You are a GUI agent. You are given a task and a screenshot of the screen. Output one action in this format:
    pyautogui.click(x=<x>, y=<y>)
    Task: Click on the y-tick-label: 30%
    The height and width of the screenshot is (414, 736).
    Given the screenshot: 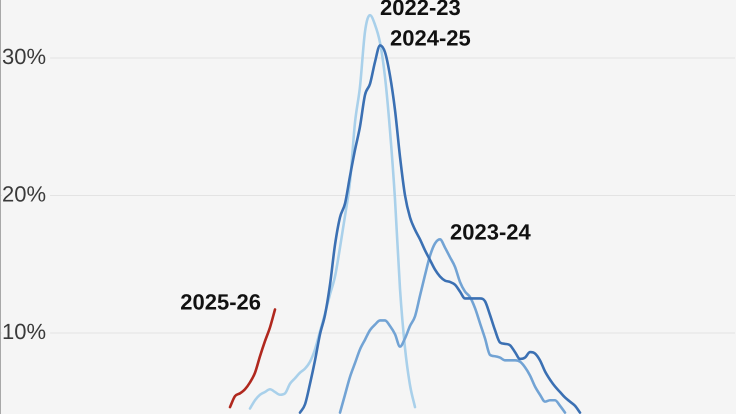 What is the action you would take?
    pyautogui.click(x=24, y=56)
    